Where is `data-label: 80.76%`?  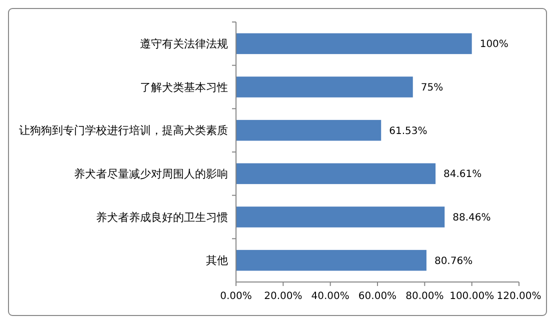
data-label: 80.76% is located at coordinates (453, 261).